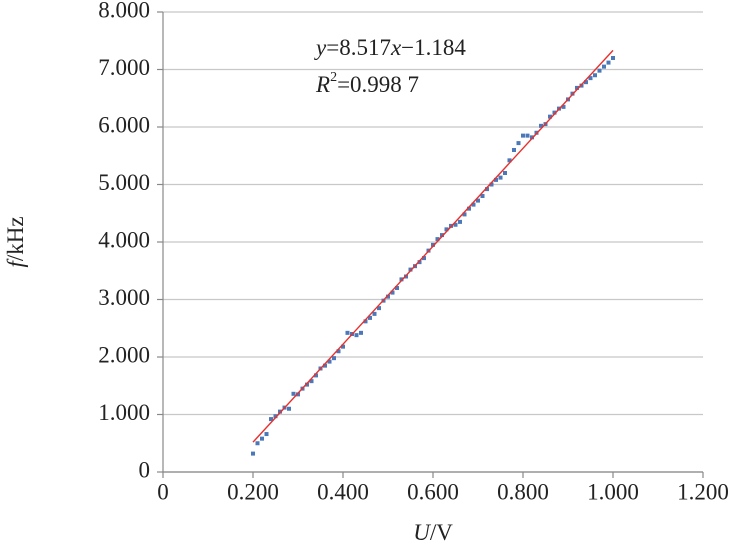 This screenshot has height=548, width=734. I want to click on r-squared: R2=0.998 7, so click(367, 83).